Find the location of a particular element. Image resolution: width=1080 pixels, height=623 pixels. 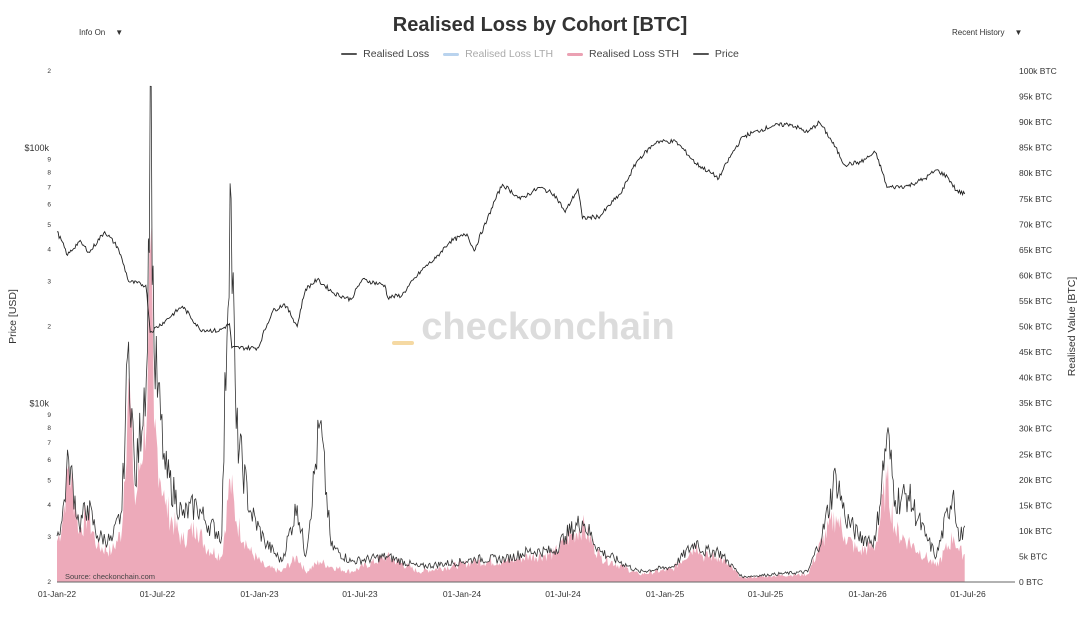

y-right-tick-label: 65k BTC is located at coordinates (1035, 250).